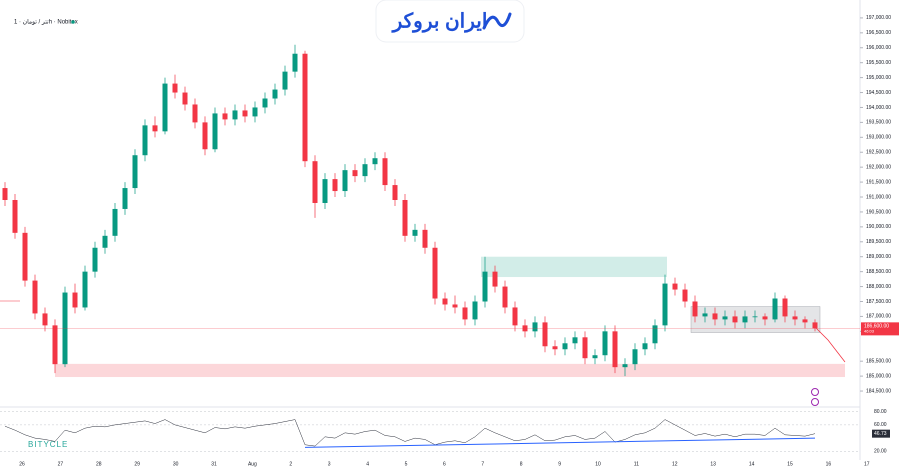 The width and height of the screenshot is (900, 471). What do you see at coordinates (367, 464) in the screenshot?
I see `x-tick-label: 4` at bounding box center [367, 464].